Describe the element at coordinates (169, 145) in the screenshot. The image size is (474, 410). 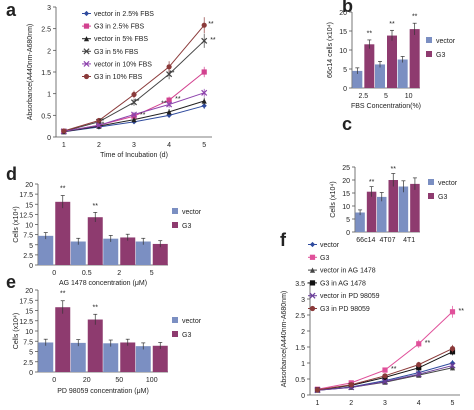
I see `x-tick-label: 4` at that location.